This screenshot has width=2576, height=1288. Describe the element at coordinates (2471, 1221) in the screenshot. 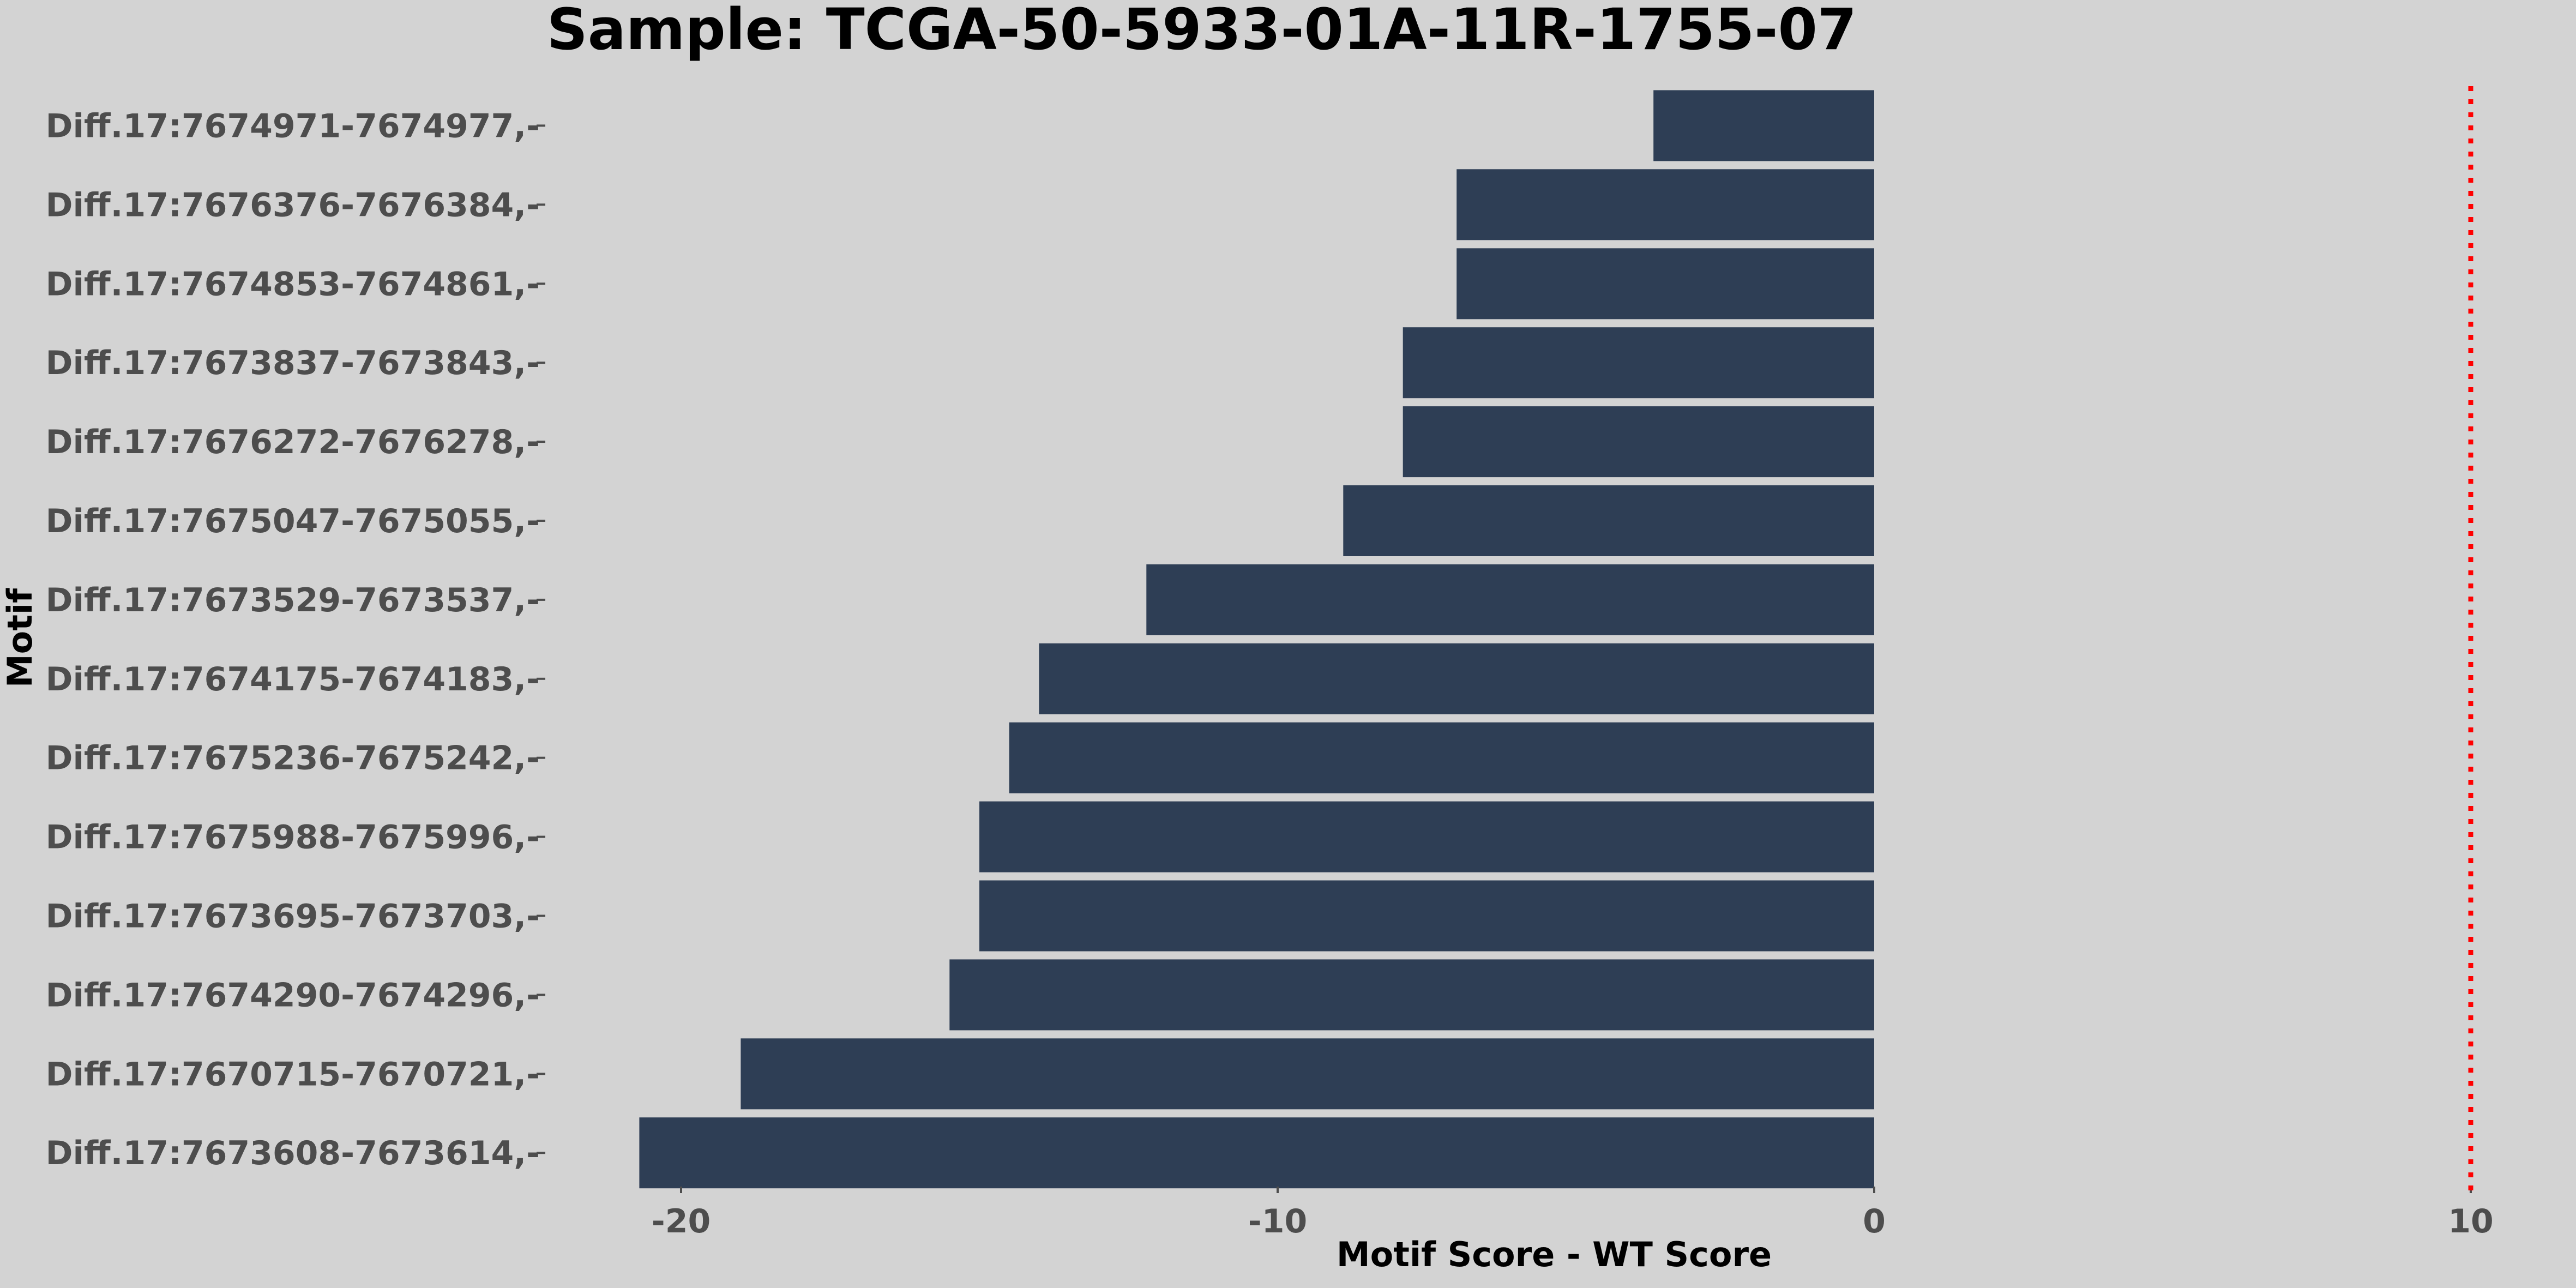

I see `x-tick-label: 10` at that location.